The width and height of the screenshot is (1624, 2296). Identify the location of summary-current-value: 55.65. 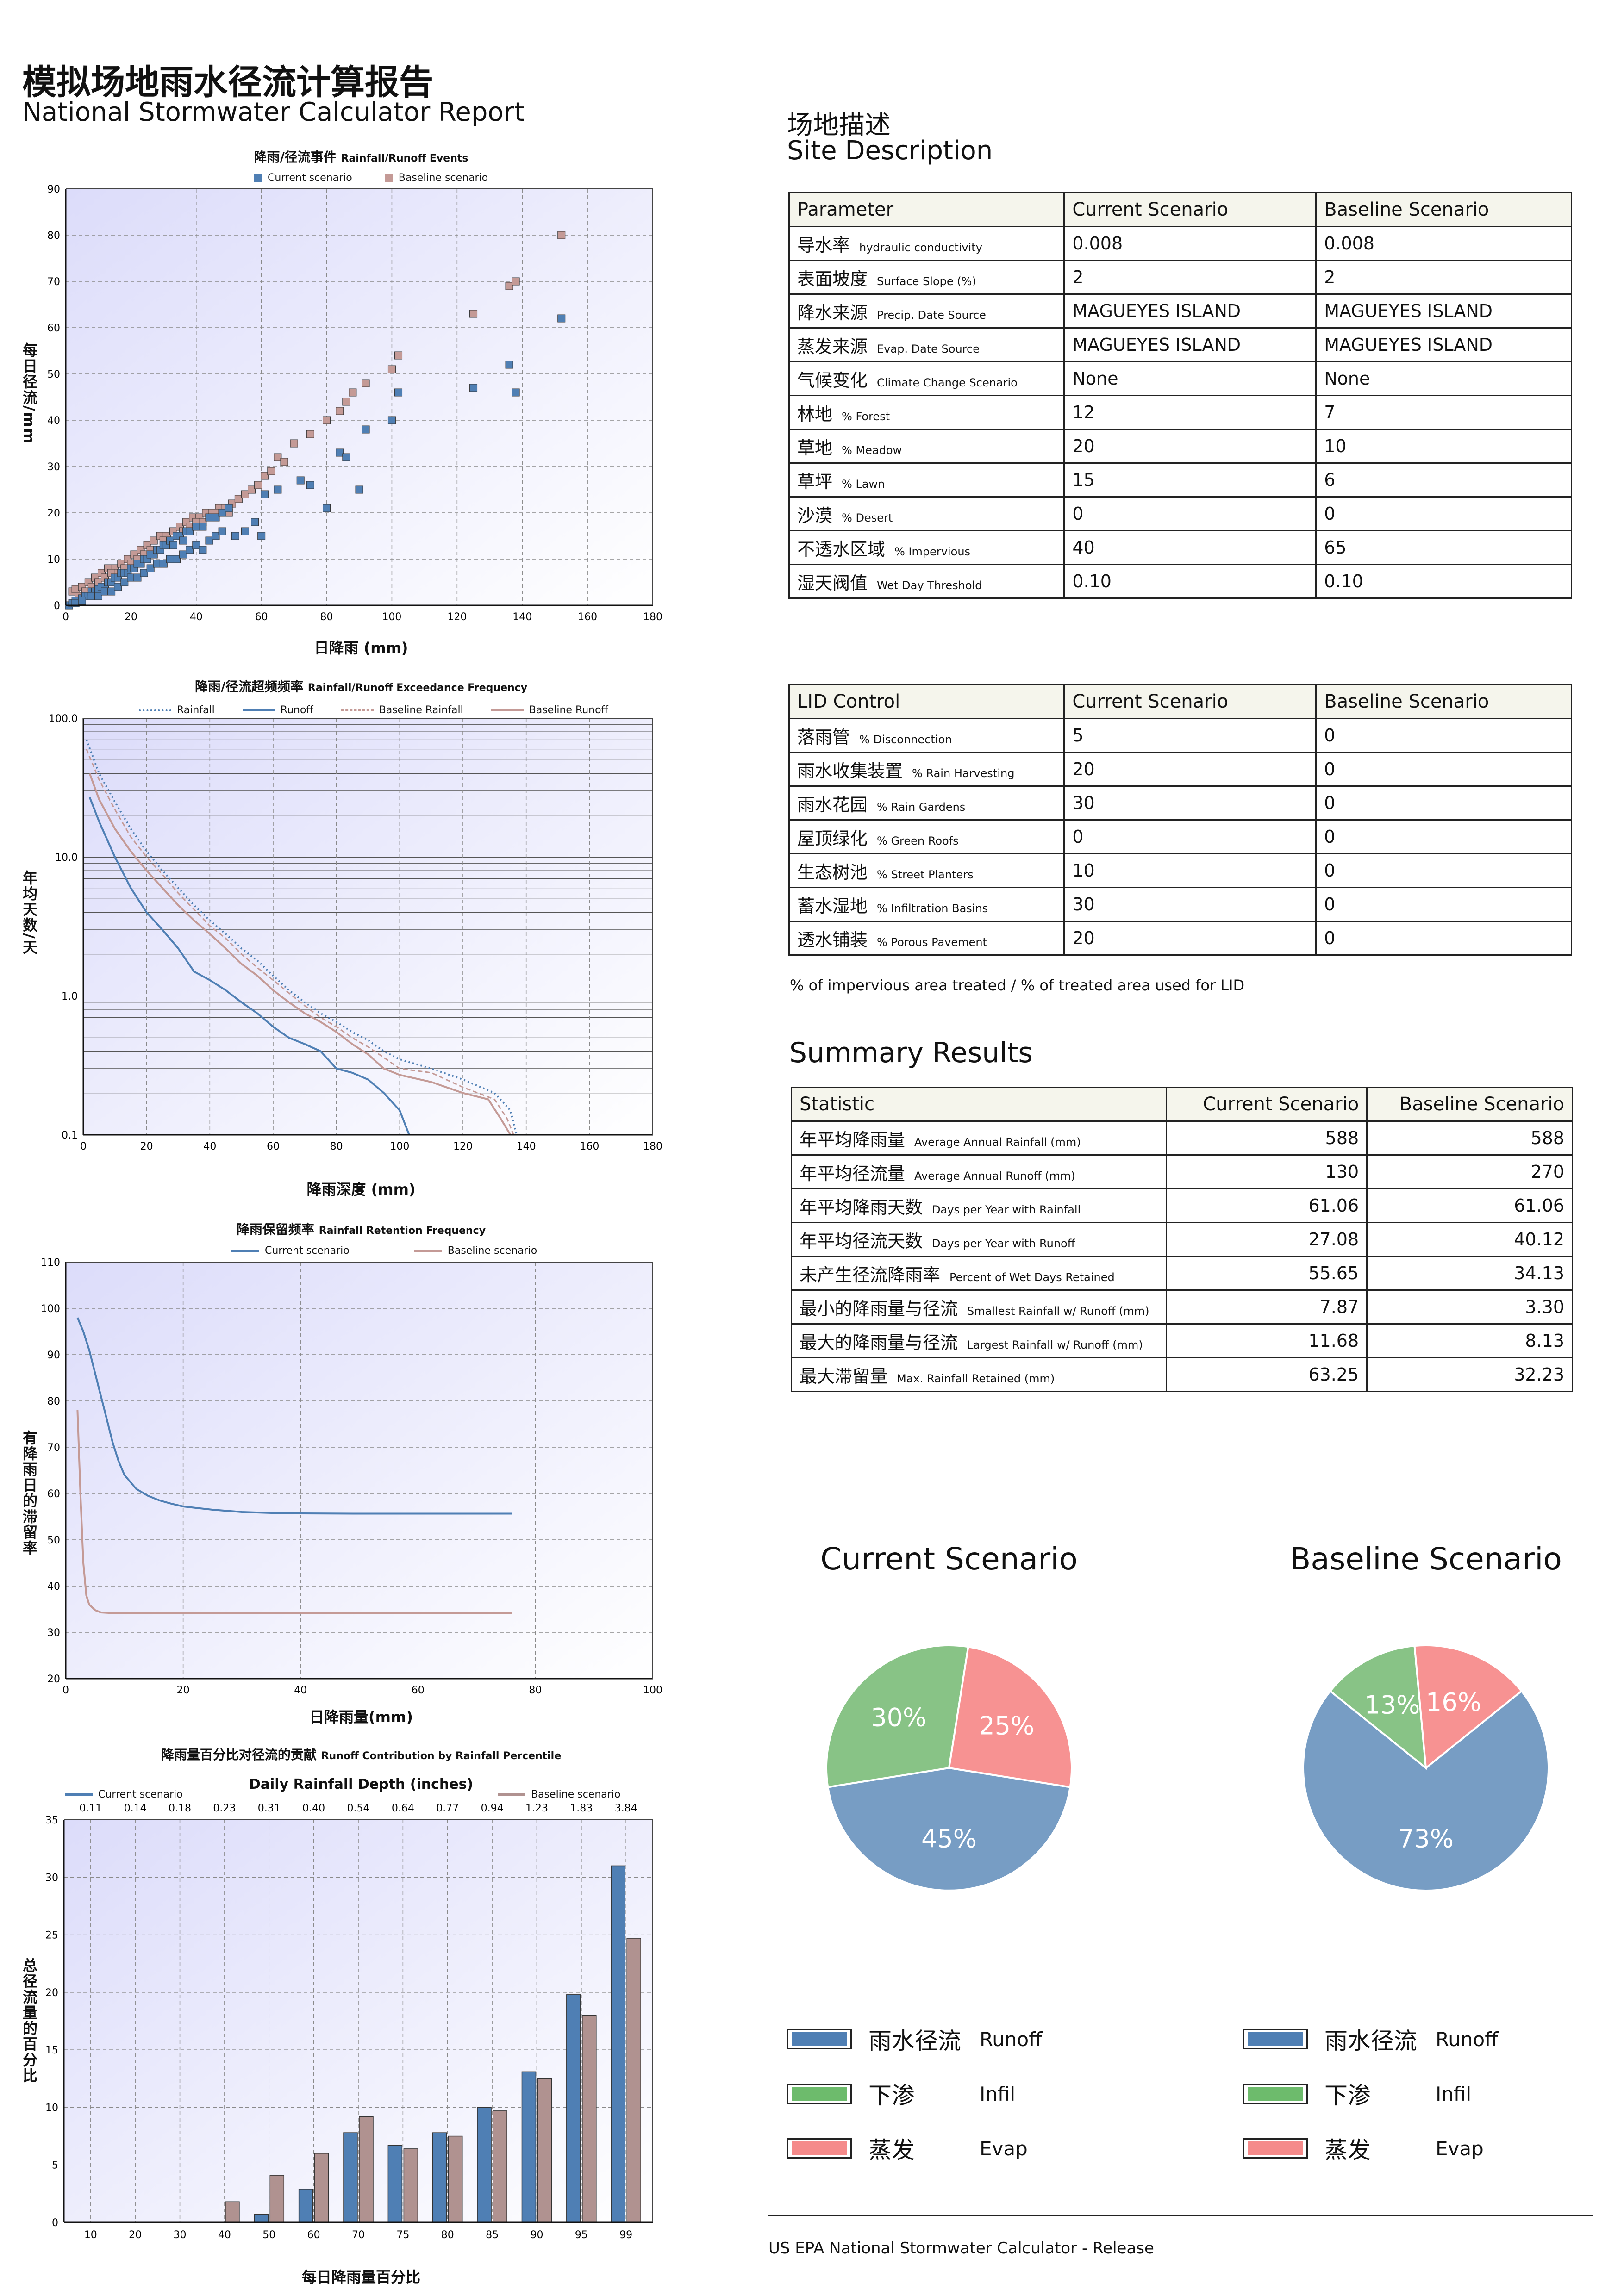
(1266, 1273).